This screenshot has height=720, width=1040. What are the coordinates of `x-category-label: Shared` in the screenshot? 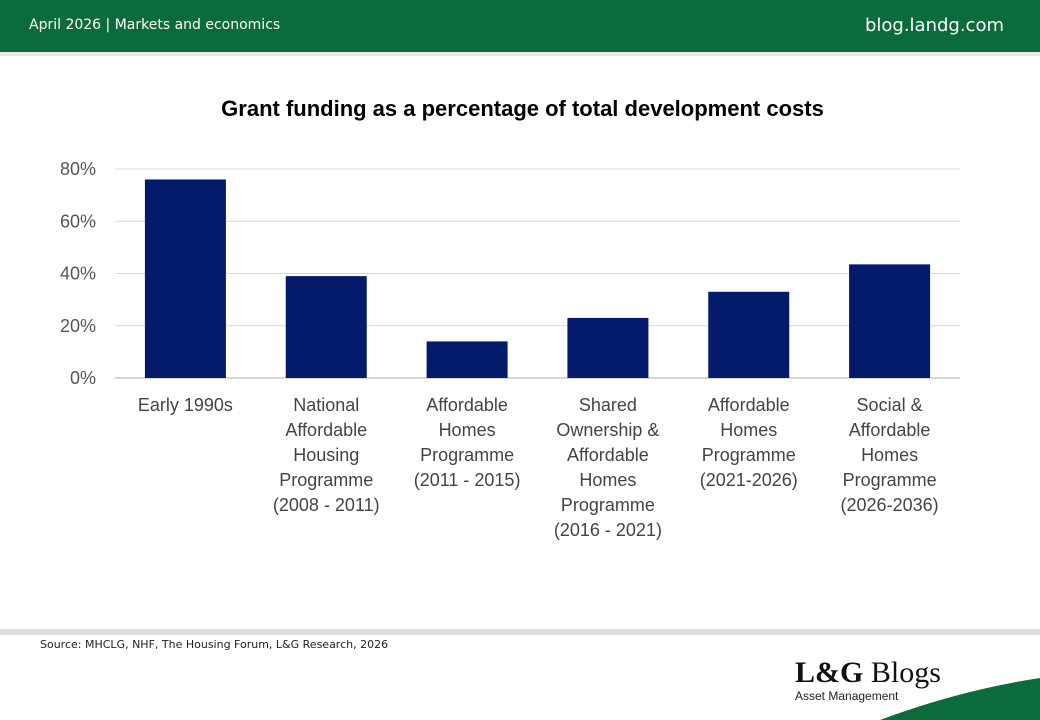 It's located at (608, 405).